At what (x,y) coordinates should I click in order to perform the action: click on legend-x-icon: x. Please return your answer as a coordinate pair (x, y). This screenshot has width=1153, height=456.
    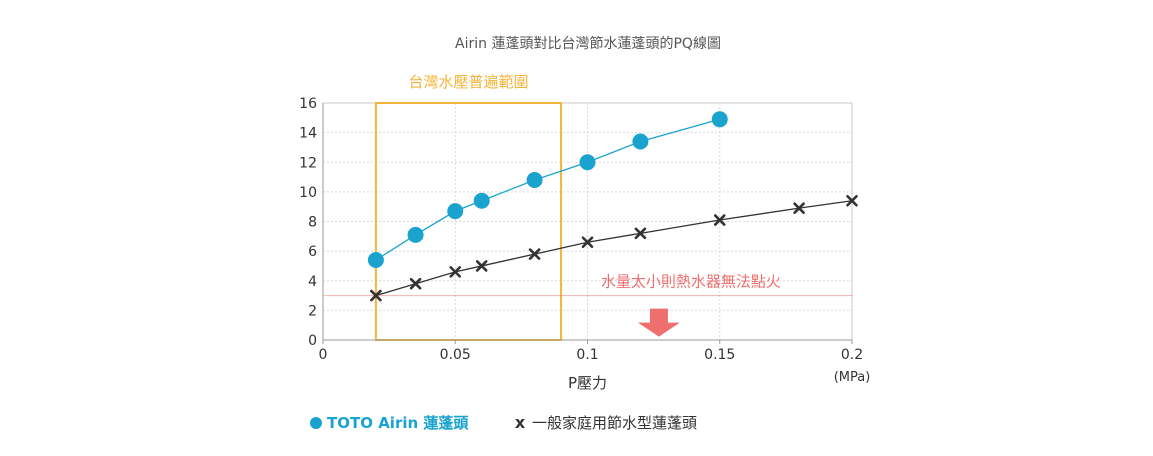
    Looking at the image, I should click on (520, 422).